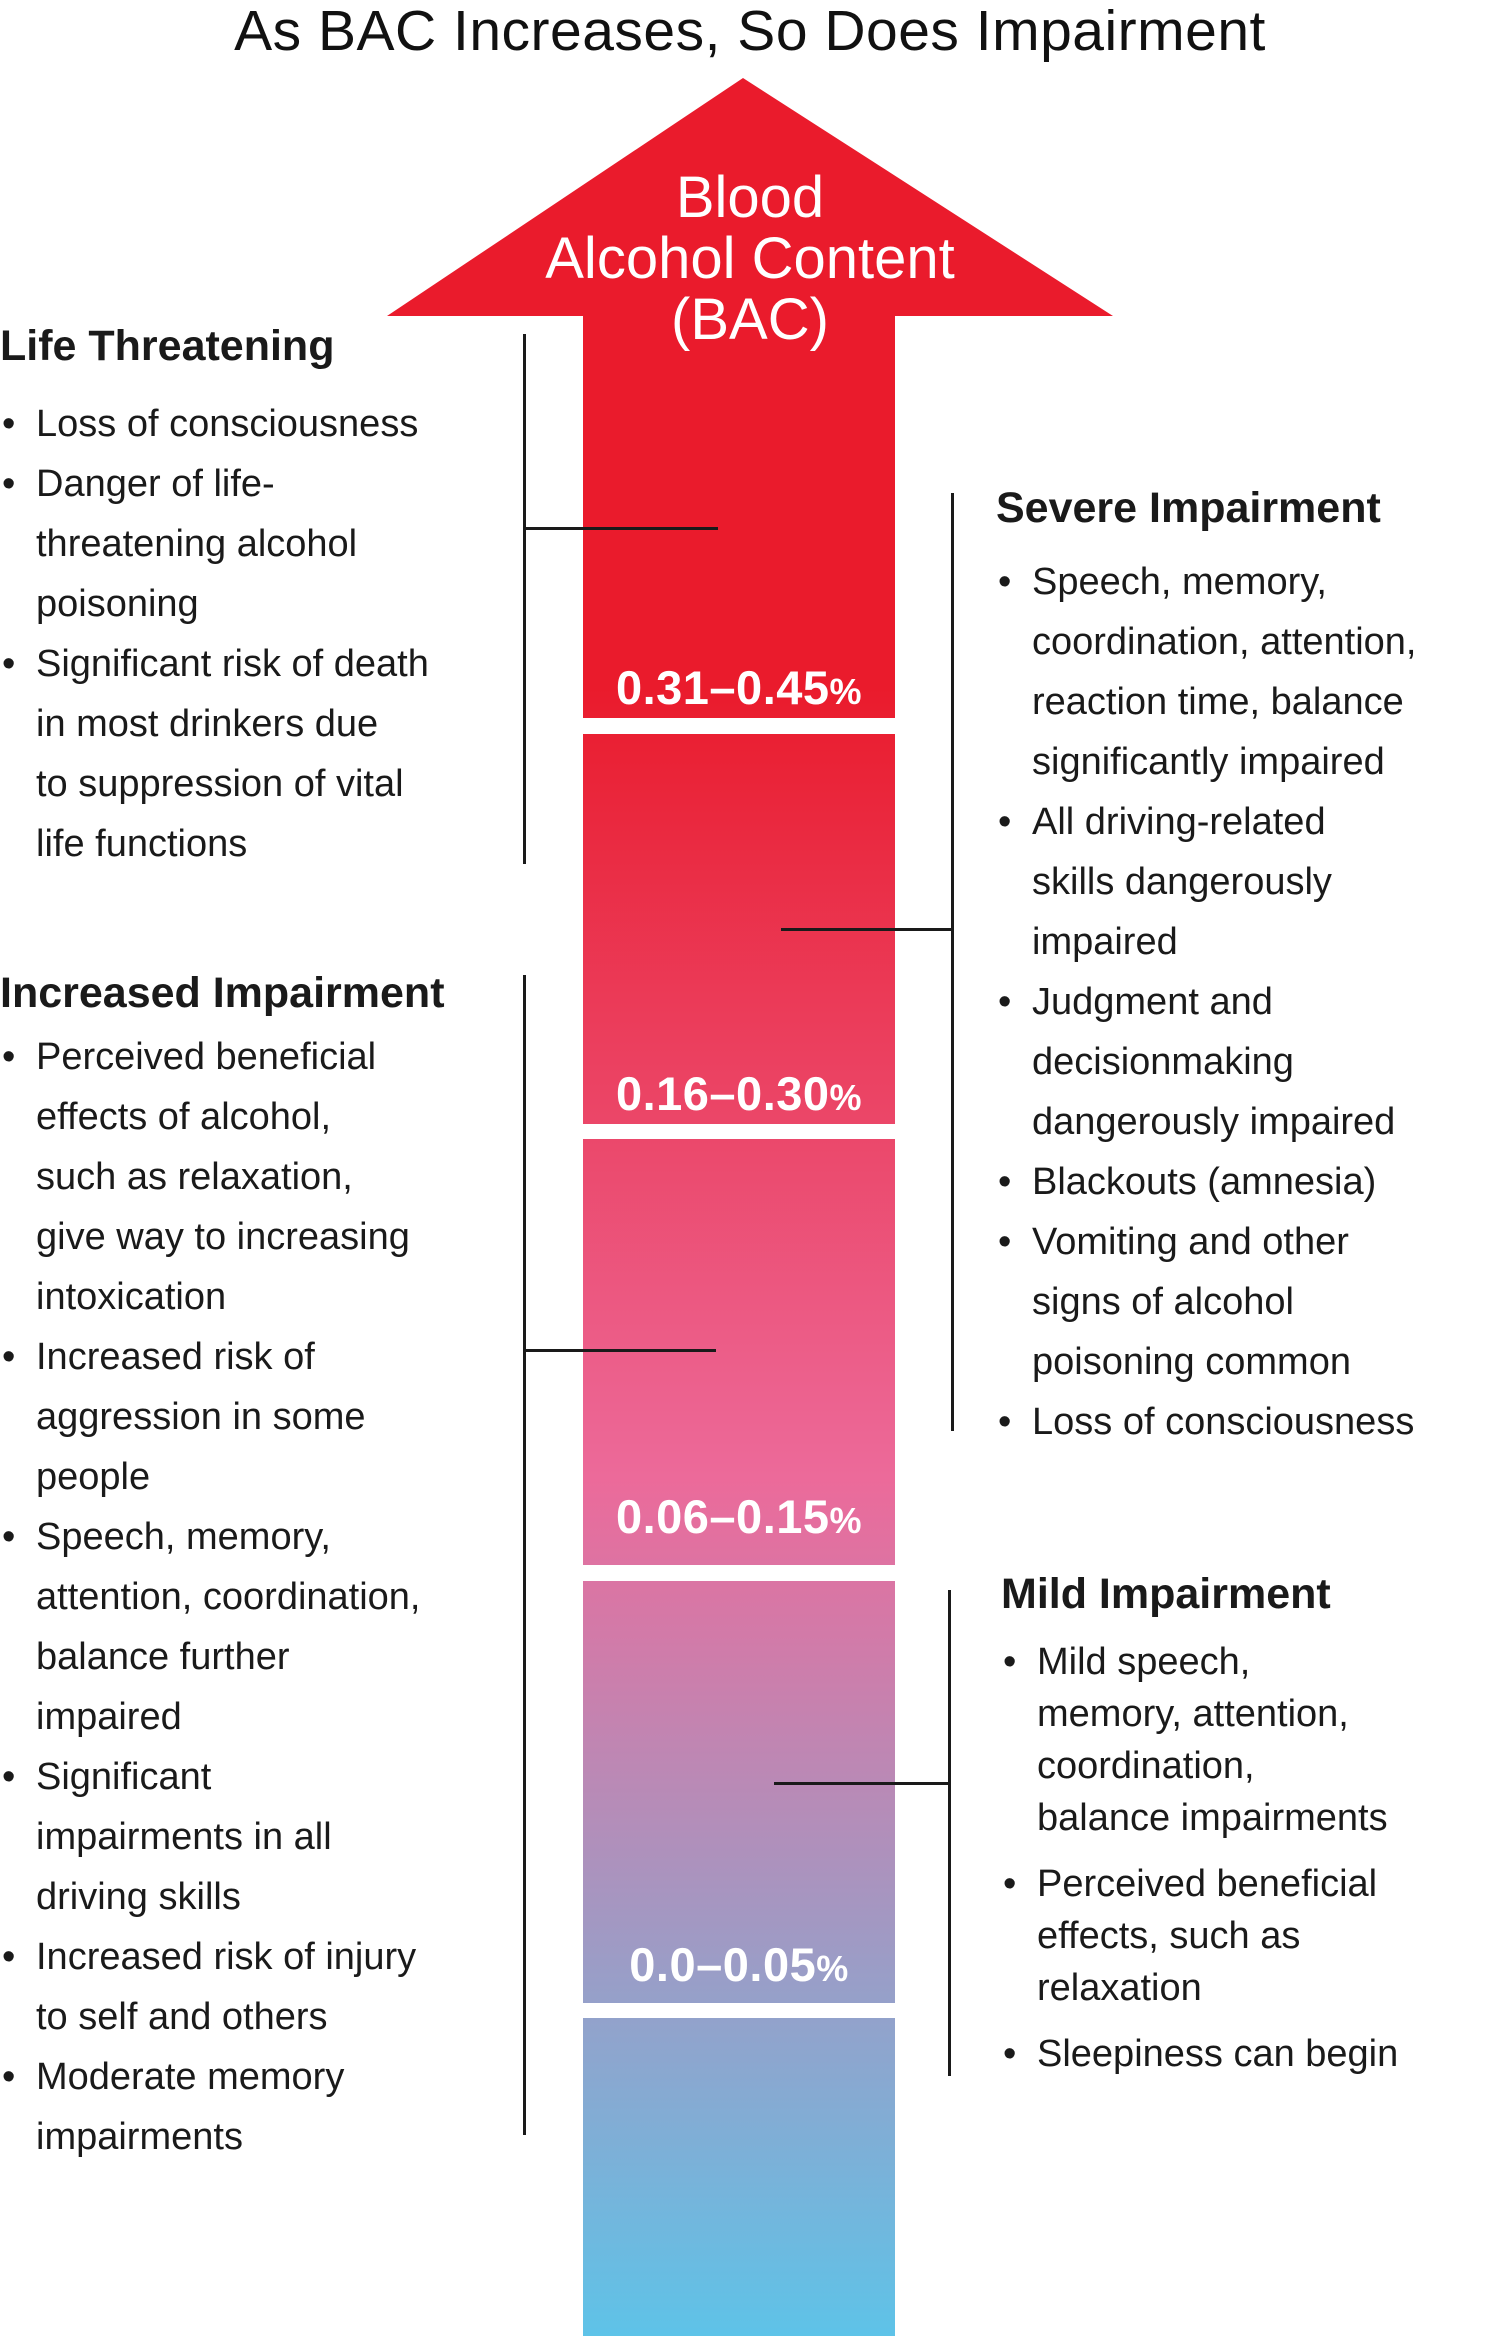 The image size is (1500, 2336). What do you see at coordinates (220, 784) in the screenshot?
I see `bullet-line: to suppression of vital` at bounding box center [220, 784].